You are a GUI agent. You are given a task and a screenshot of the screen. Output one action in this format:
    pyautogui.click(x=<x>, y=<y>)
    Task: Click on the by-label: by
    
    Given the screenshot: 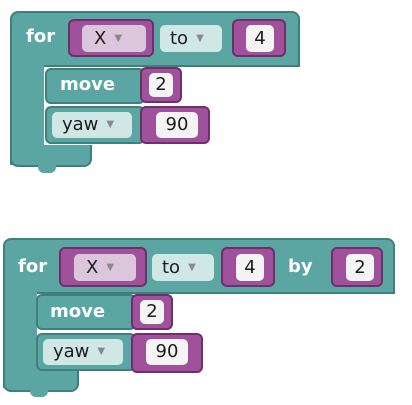 What is the action you would take?
    pyautogui.click(x=300, y=266)
    